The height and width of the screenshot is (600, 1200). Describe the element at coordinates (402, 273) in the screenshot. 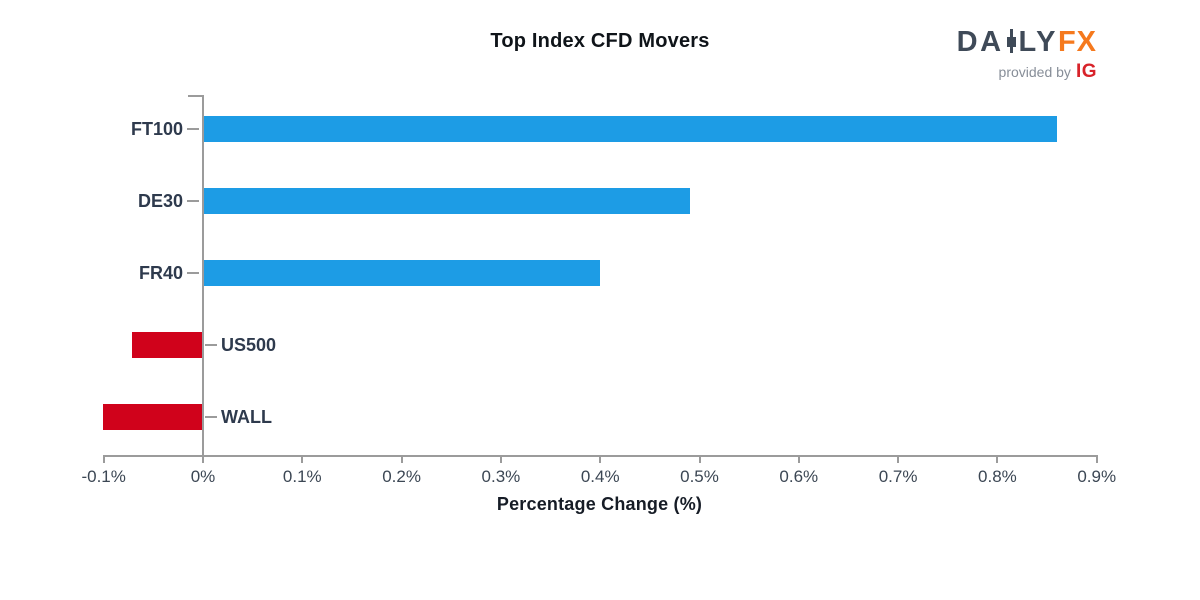

I see `bar-fr40` at that location.